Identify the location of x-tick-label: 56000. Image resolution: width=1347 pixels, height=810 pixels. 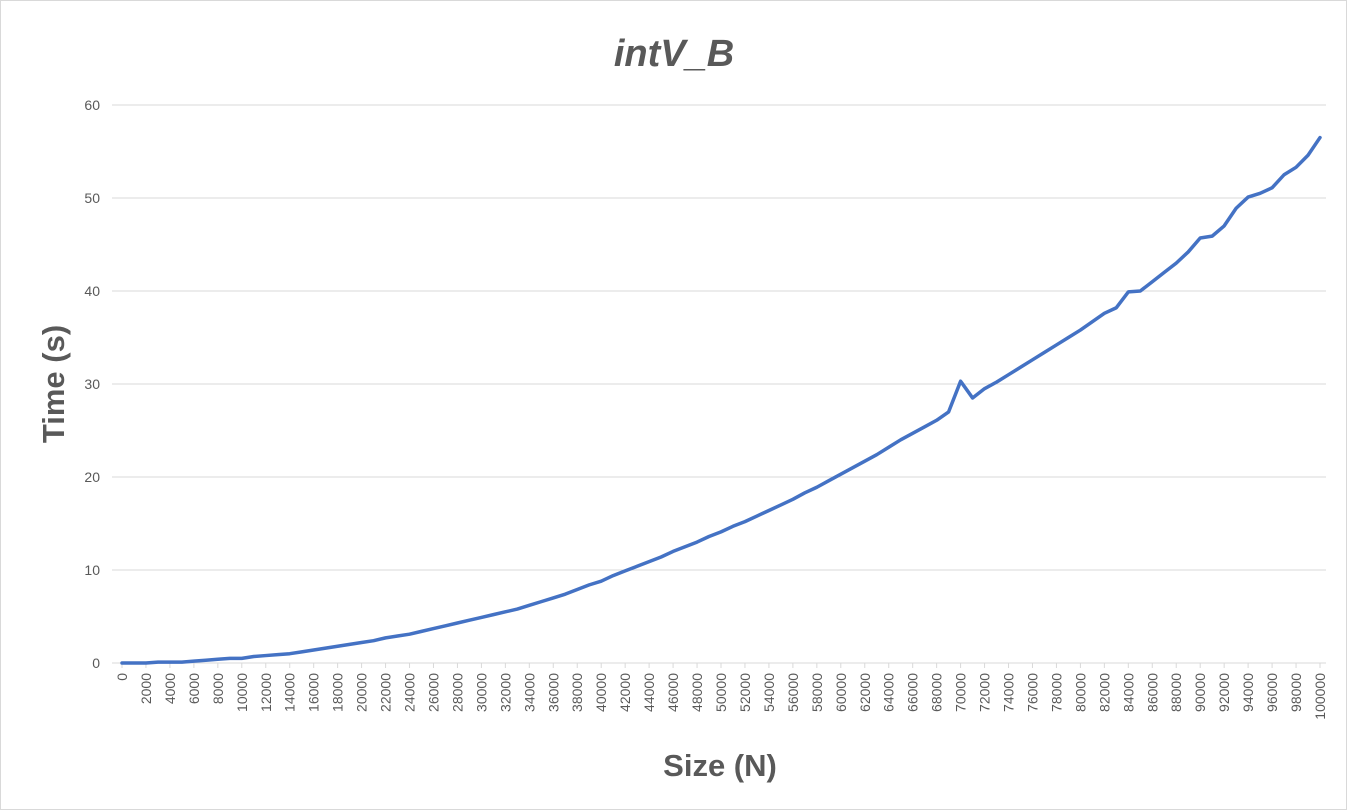
(793, 692).